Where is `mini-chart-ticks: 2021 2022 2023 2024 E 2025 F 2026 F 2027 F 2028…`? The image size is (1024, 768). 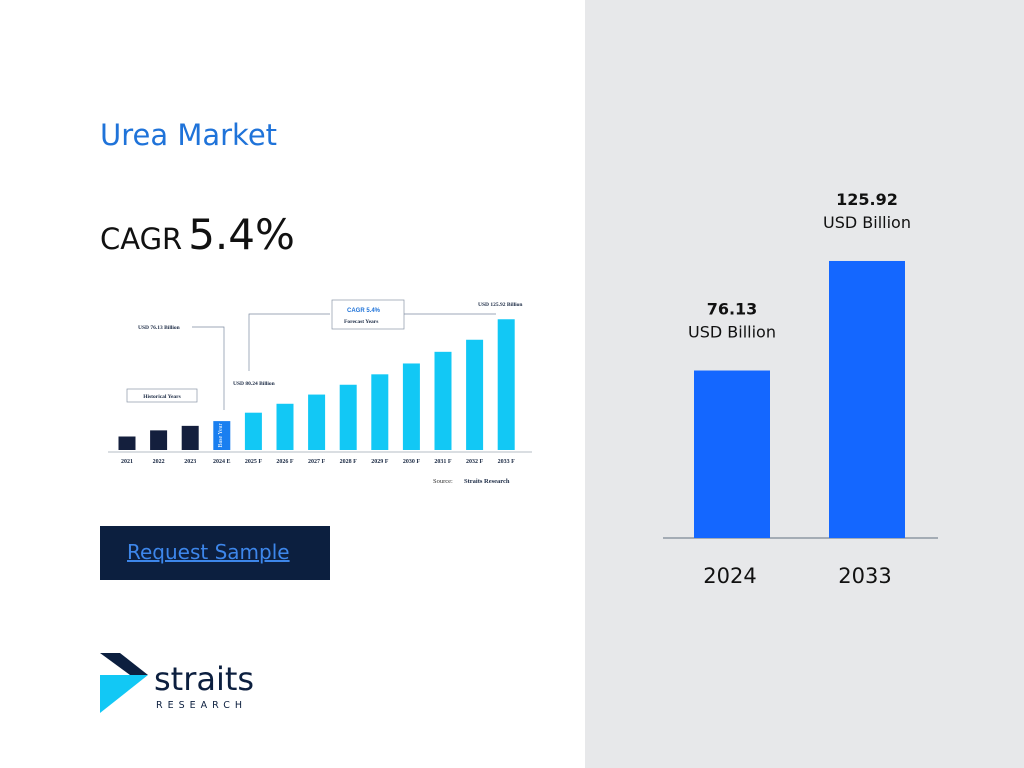
mini-chart-ticks: 2021 2022 2023 2024 E 2025 F 2026 F 2027 F 2028… is located at coordinates (318, 462).